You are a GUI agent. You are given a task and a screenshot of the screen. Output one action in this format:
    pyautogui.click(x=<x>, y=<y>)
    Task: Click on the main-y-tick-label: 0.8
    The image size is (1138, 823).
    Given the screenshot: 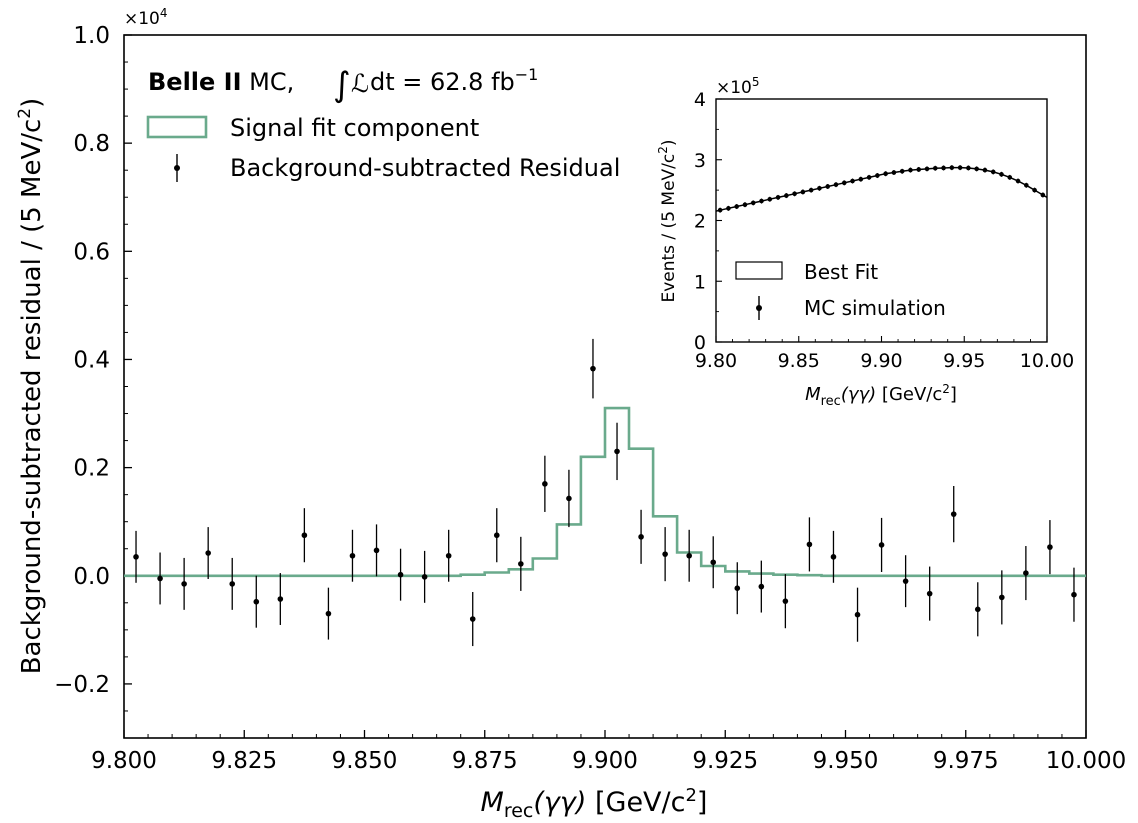 What is the action you would take?
    pyautogui.click(x=91, y=144)
    